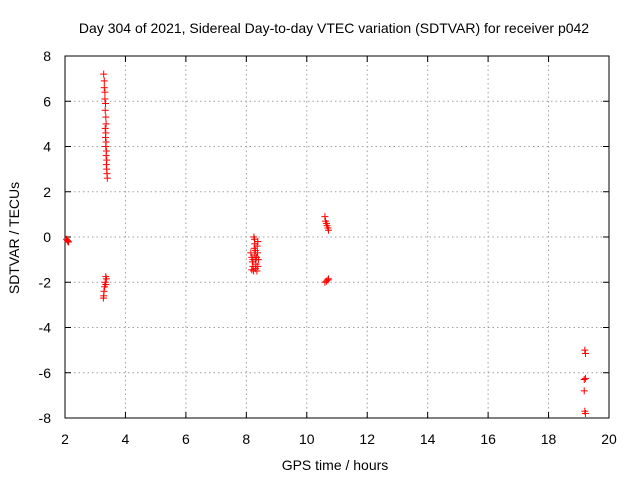 The image size is (640, 480). Describe the element at coordinates (45, 282) in the screenshot. I see `y-tick-label: -2` at that location.